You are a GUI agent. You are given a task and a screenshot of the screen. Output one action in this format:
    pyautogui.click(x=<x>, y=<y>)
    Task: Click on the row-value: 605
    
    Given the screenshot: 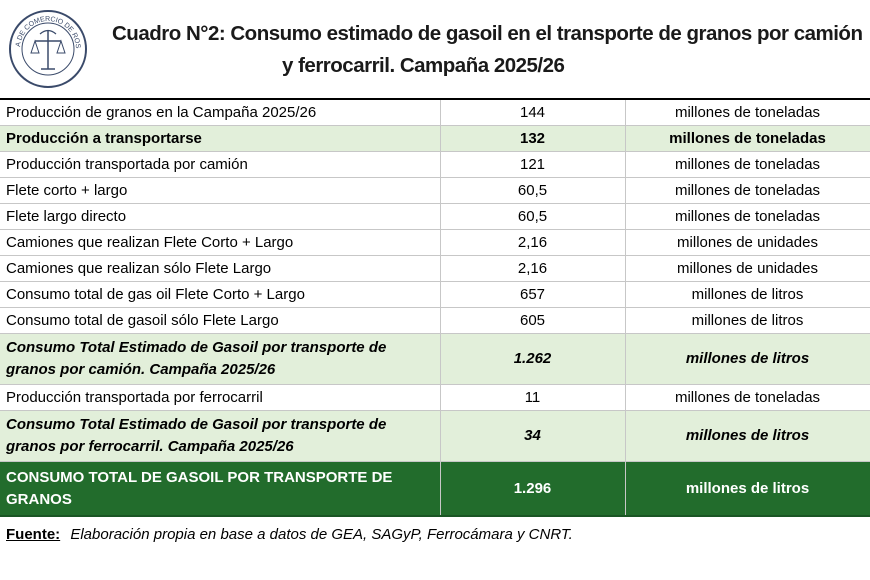 What is the action you would take?
    pyautogui.click(x=533, y=320)
    